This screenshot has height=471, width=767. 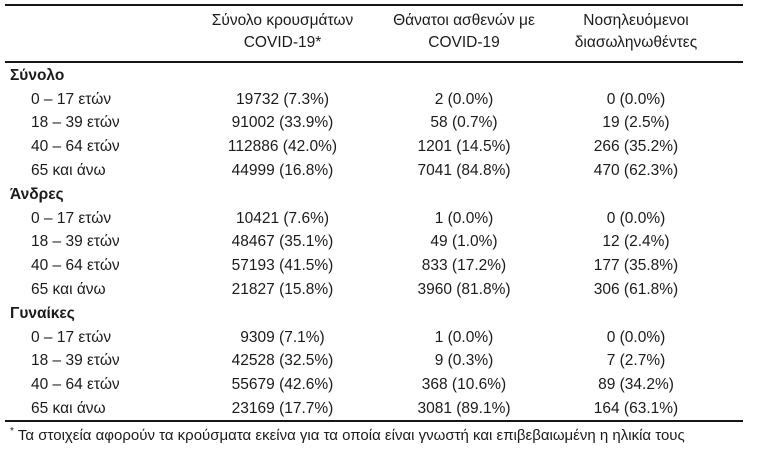 What do you see at coordinates (636, 147) in the screenshot?
I see `intubated-value: 266 (35.2%)` at bounding box center [636, 147].